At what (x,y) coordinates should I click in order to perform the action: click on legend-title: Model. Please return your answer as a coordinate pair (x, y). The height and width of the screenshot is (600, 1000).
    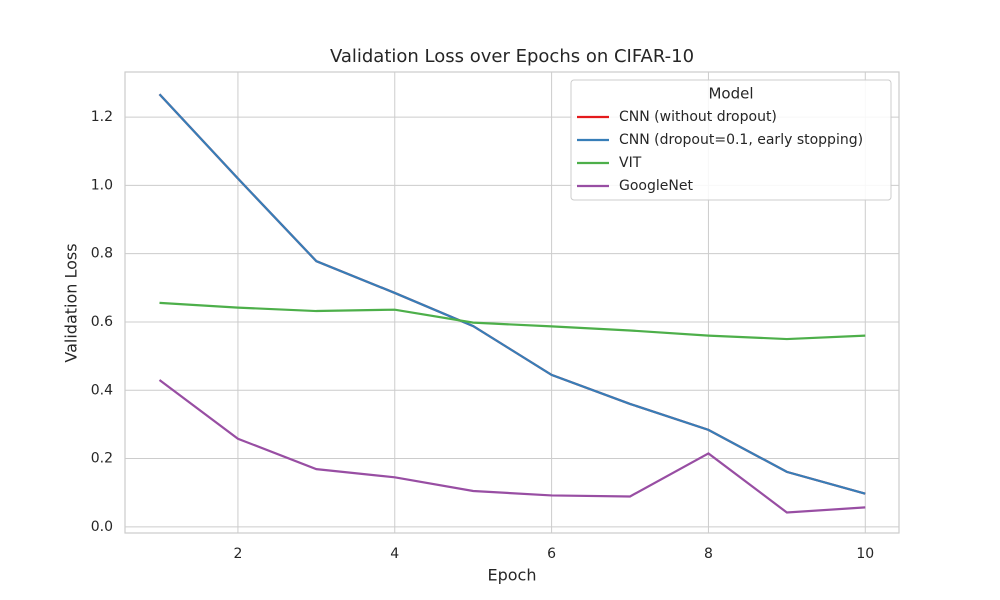
    Looking at the image, I should click on (730, 94).